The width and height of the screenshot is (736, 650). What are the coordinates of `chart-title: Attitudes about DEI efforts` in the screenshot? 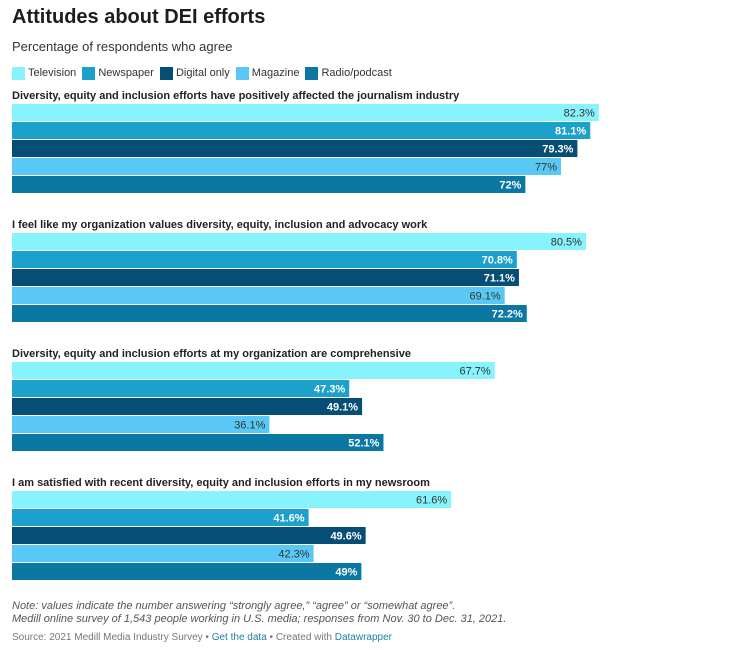 It's located at (139, 17).